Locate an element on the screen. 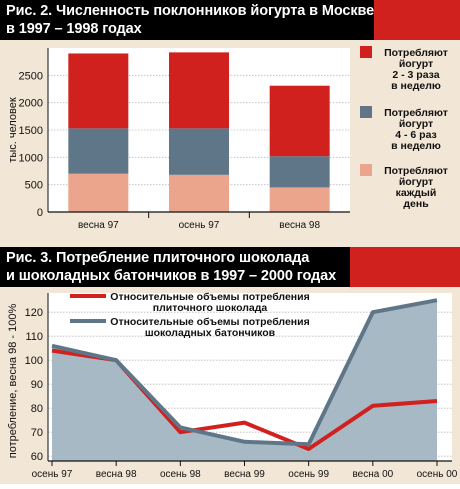 The image size is (460, 489). chart1-xtick-label: весна 98 is located at coordinates (299, 225).